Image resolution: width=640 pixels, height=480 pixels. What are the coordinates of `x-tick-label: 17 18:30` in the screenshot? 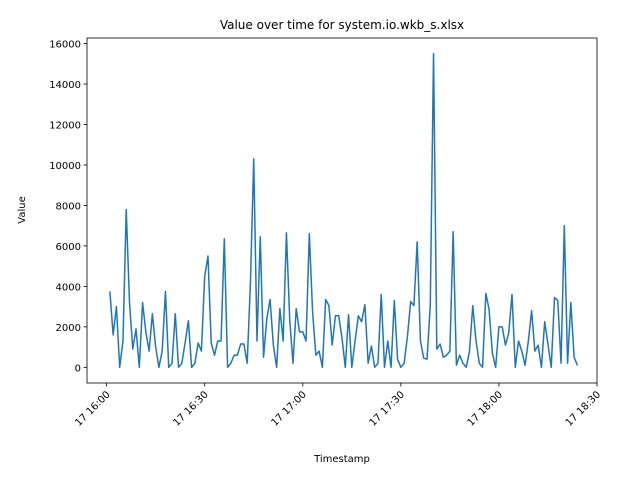 It's located at (583, 408).